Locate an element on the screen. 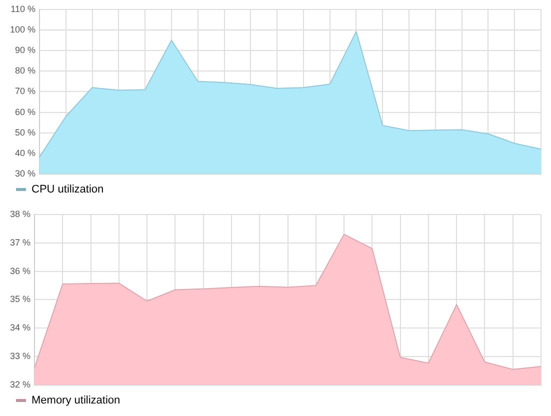 This screenshot has height=416, width=551. y-tick-label: 38 % is located at coordinates (20, 213).